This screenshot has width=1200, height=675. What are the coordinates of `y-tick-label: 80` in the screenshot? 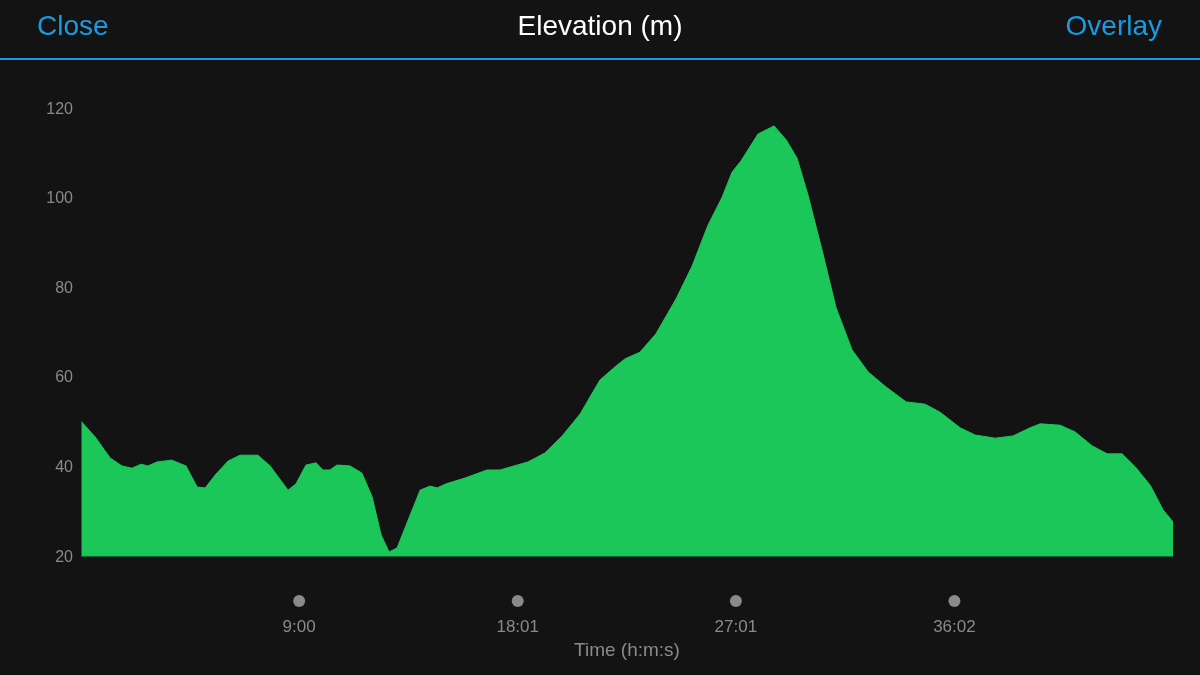 It's located at (64, 287).